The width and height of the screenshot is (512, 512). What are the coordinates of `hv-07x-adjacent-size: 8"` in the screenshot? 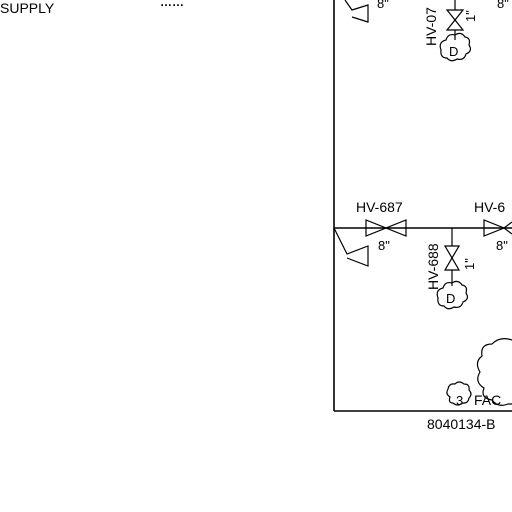 It's located at (503, 5).